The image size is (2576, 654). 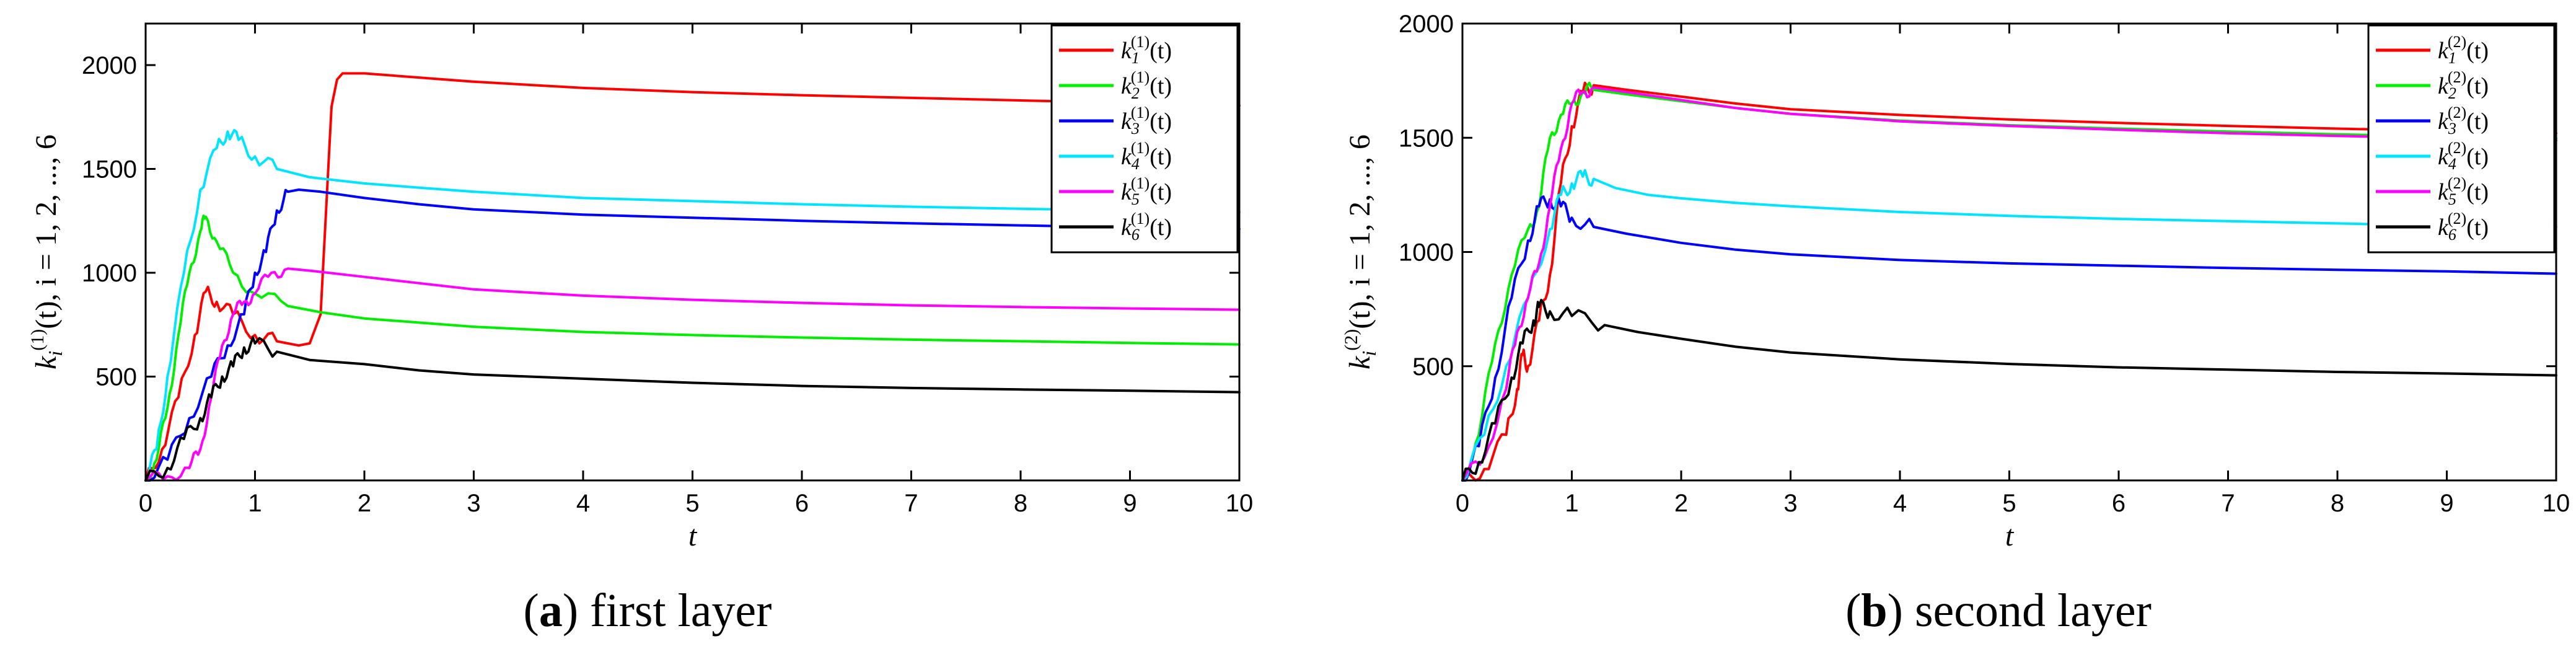 What do you see at coordinates (1146, 227) in the screenshot?
I see `legend-entry: k6(1)(t)` at bounding box center [1146, 227].